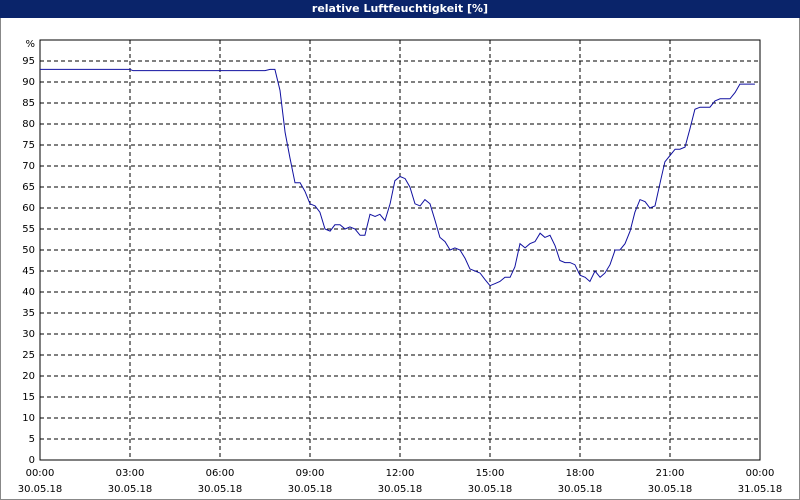  Describe the element at coordinates (28, 82) in the screenshot. I see `y-tick-label: 90` at that location.